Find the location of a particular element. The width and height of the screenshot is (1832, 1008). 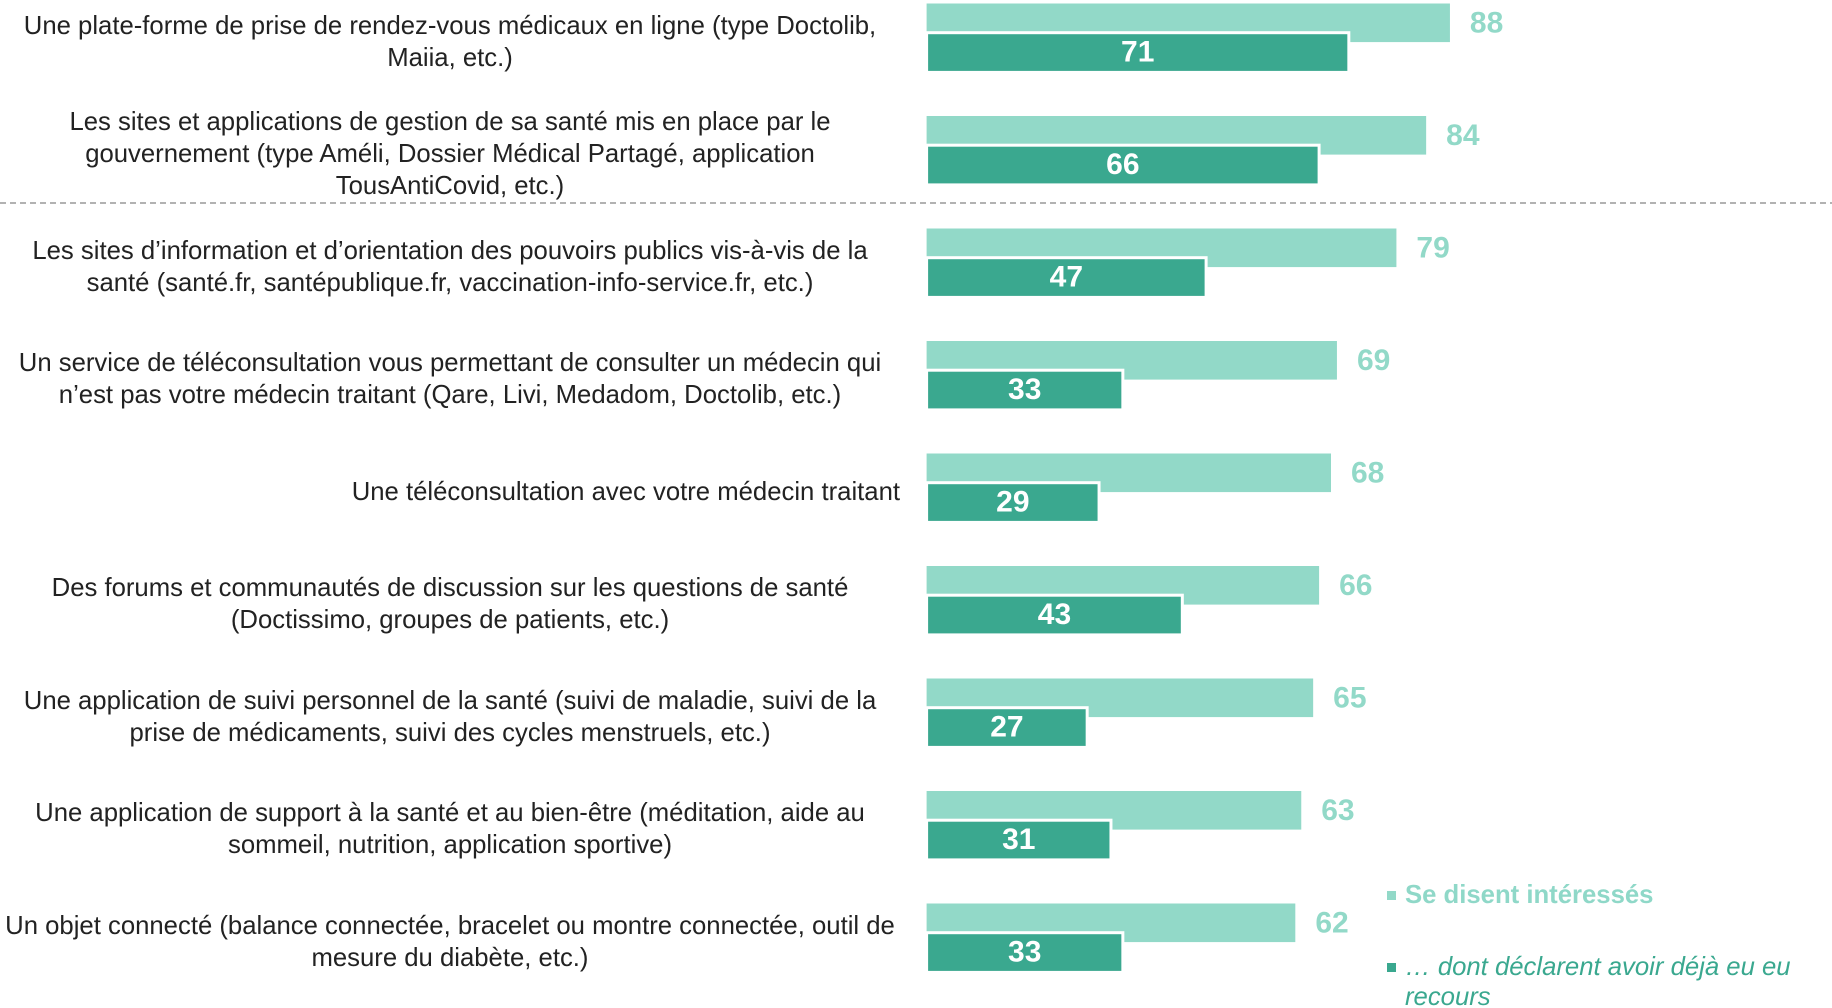

value-label: 29 is located at coordinates (1012, 501).